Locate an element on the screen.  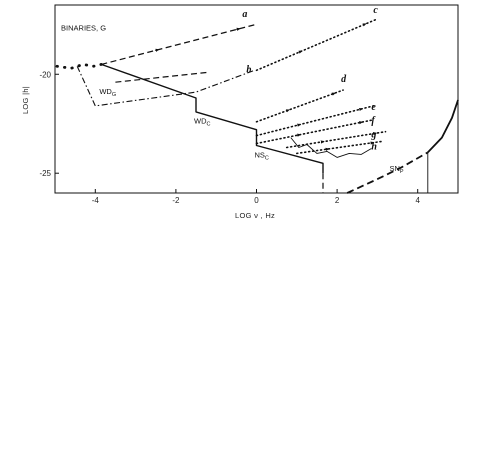
series-sn-curve is located at coordinates (443, 126).